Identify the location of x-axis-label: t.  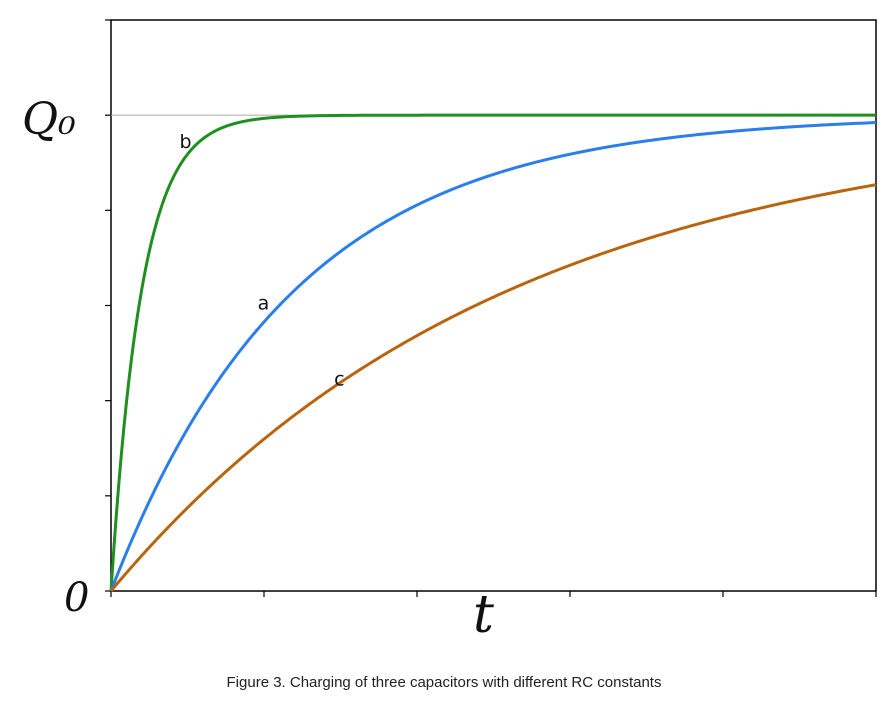
(483, 615).